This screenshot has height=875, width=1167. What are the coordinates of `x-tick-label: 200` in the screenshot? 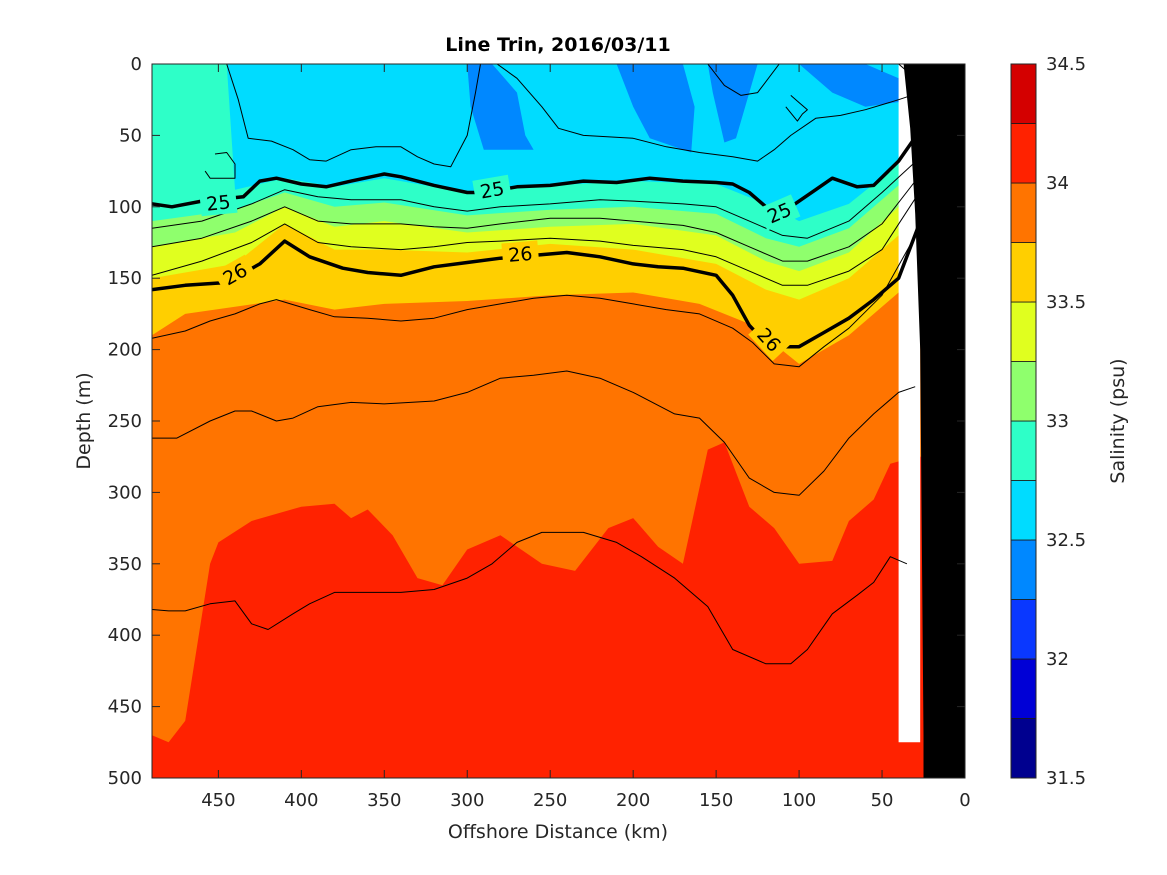 It's located at (633, 800).